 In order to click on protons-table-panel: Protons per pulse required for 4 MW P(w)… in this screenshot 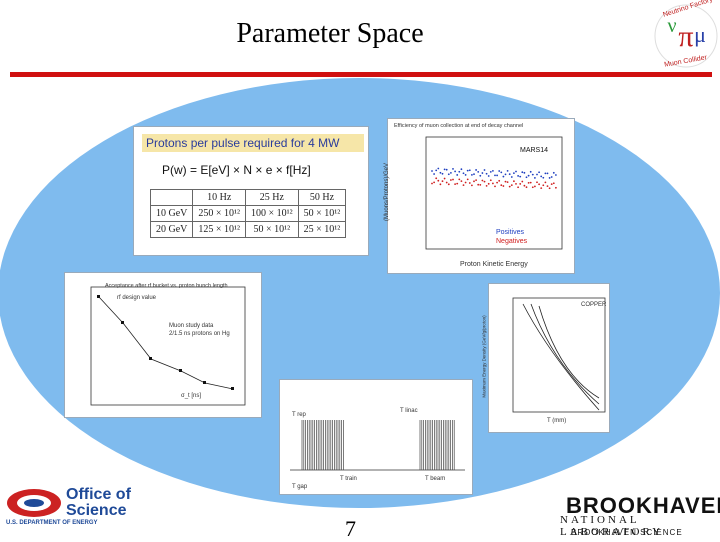, I will do `click(251, 191)`.